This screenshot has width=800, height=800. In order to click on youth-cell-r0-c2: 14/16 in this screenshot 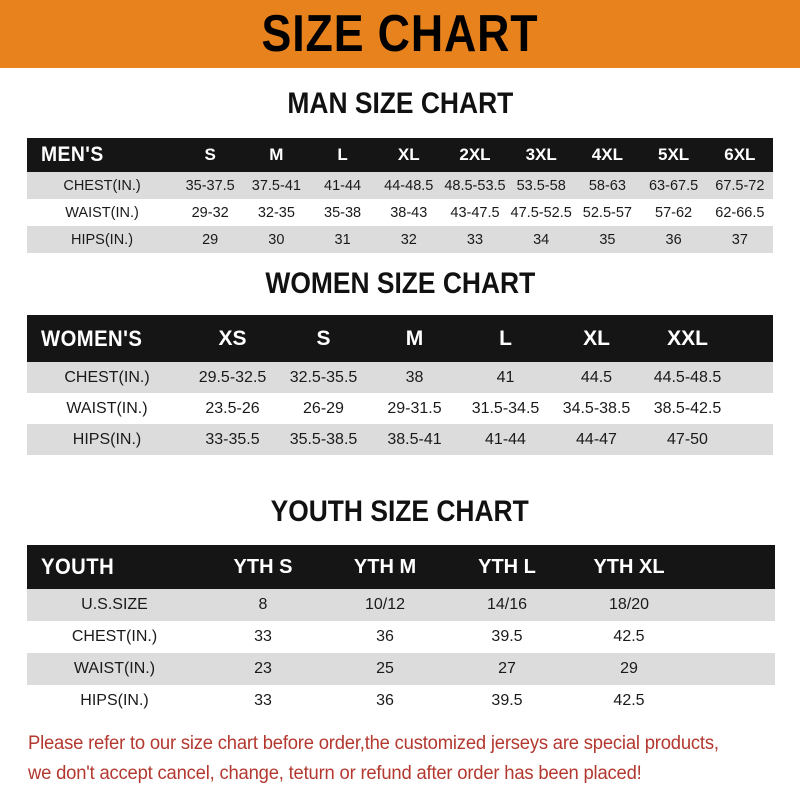, I will do `click(507, 604)`.